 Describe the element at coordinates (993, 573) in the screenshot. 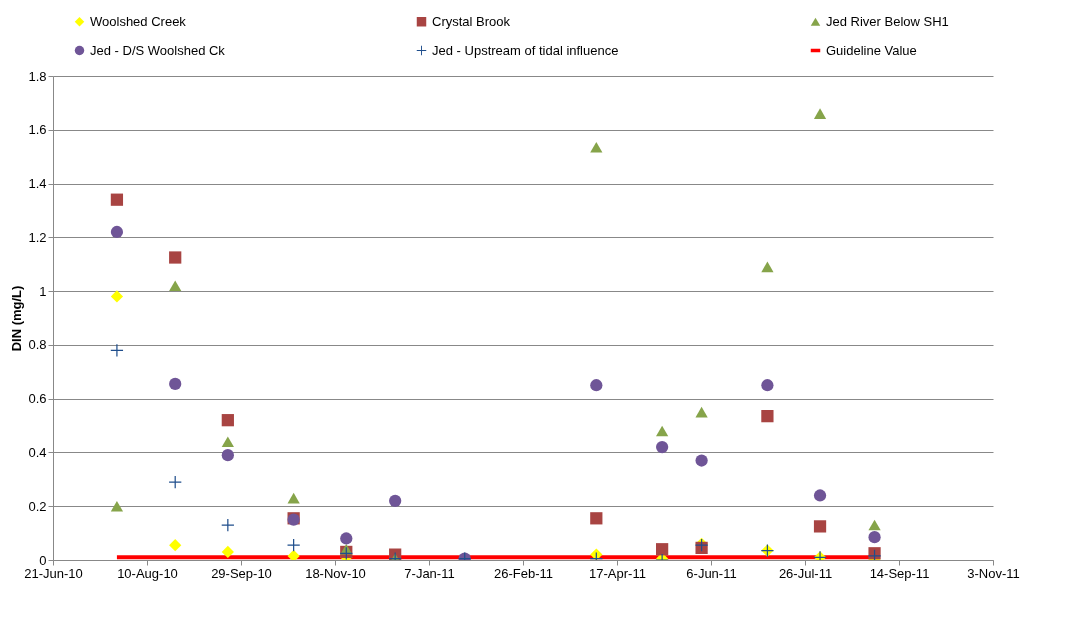

I see `x-tick-label: 3-Nov-11` at that location.